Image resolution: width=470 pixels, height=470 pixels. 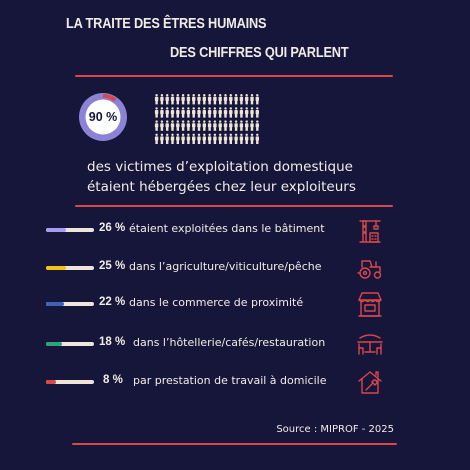 What do you see at coordinates (229, 342) in the screenshot?
I see `stat-label: dans l’hôtellerie/cafés/restauration` at bounding box center [229, 342].